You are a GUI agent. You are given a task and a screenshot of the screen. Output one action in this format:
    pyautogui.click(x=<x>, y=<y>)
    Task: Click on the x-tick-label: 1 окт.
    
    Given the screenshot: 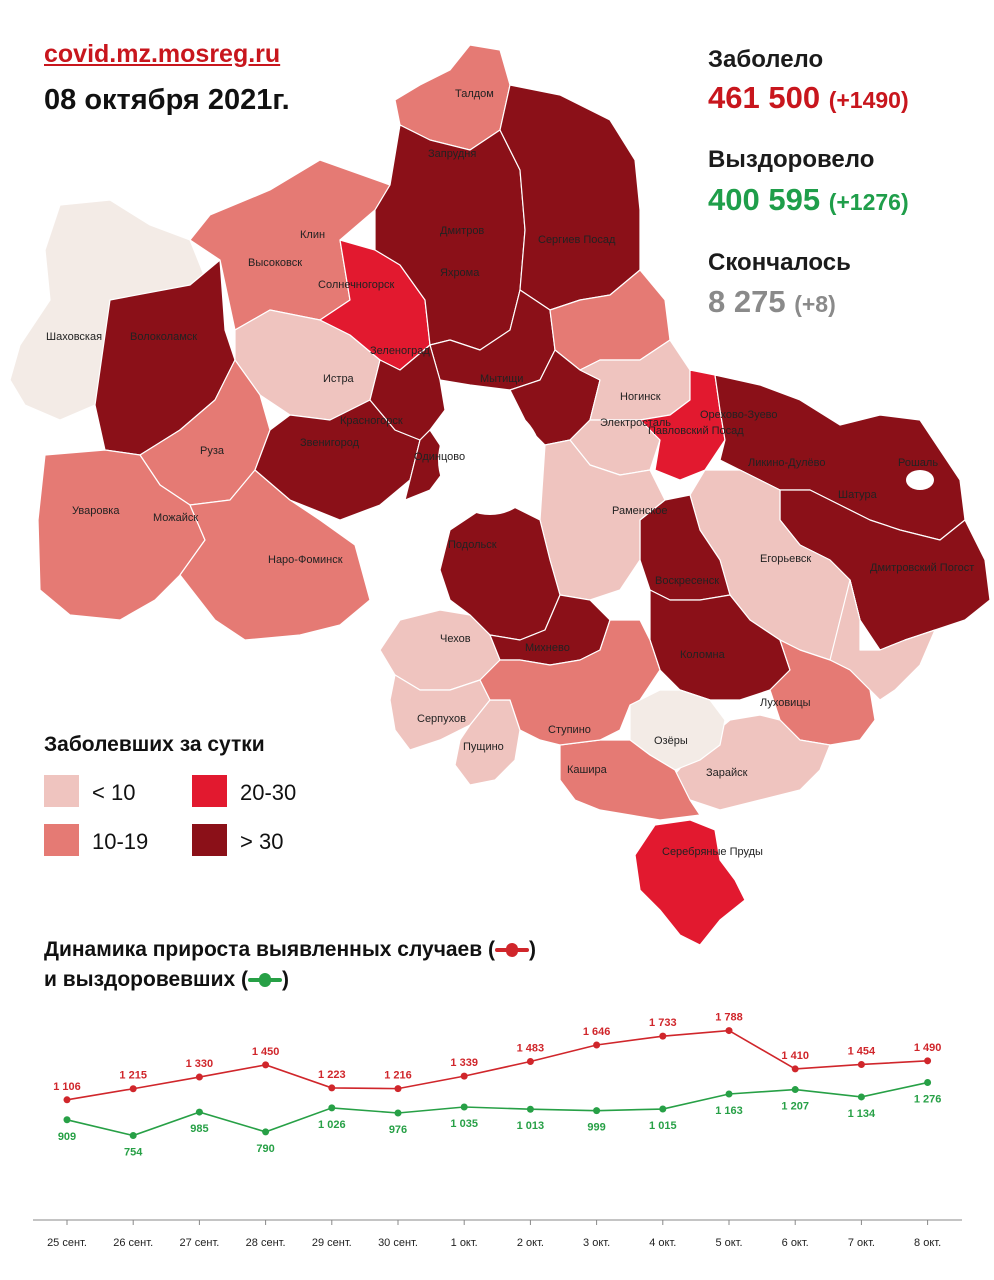 What is the action you would take?
    pyautogui.click(x=464, y=1243)
    